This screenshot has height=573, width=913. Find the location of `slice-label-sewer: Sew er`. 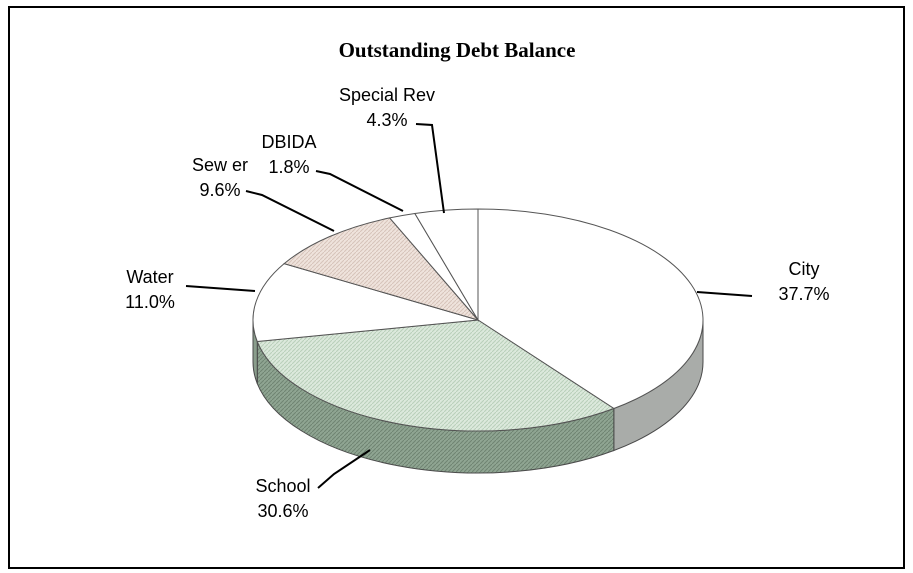

slice-label-sewer: Sew er is located at coordinates (220, 165).